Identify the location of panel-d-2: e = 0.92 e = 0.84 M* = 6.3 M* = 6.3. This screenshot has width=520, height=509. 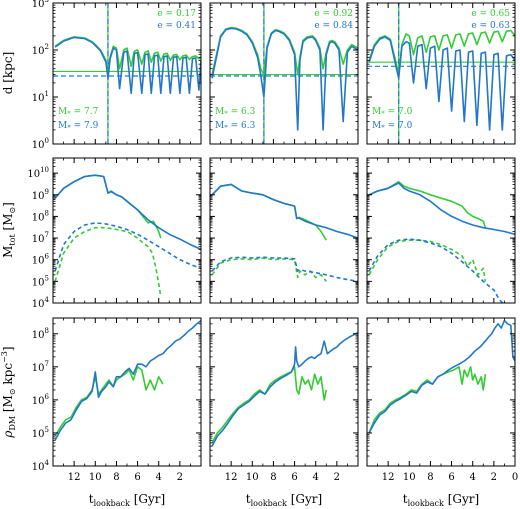
(284, 73).